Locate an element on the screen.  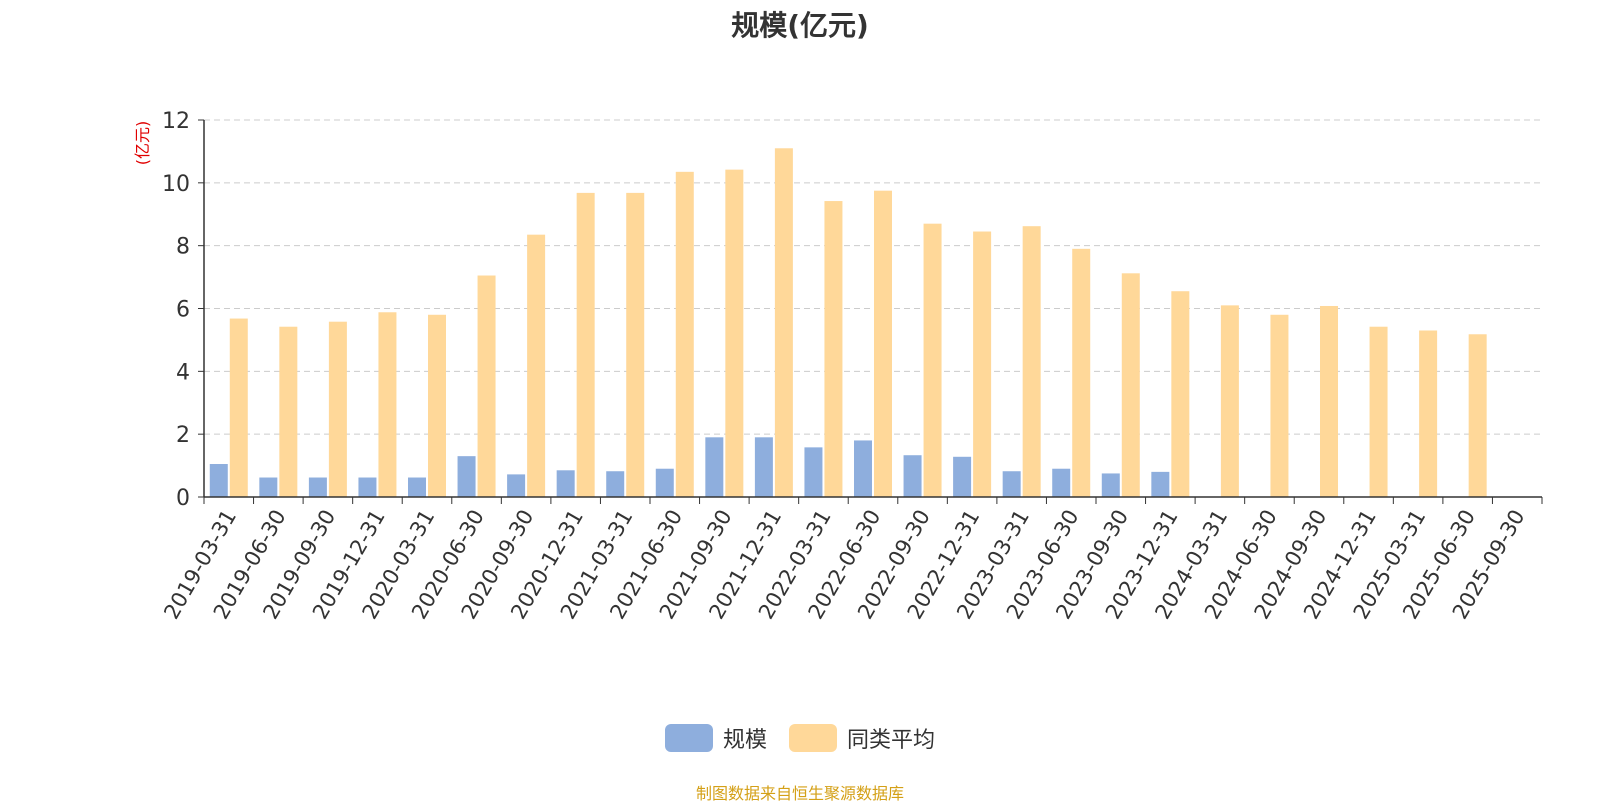
legend-item-series-1: 规模 is located at coordinates (715, 738).